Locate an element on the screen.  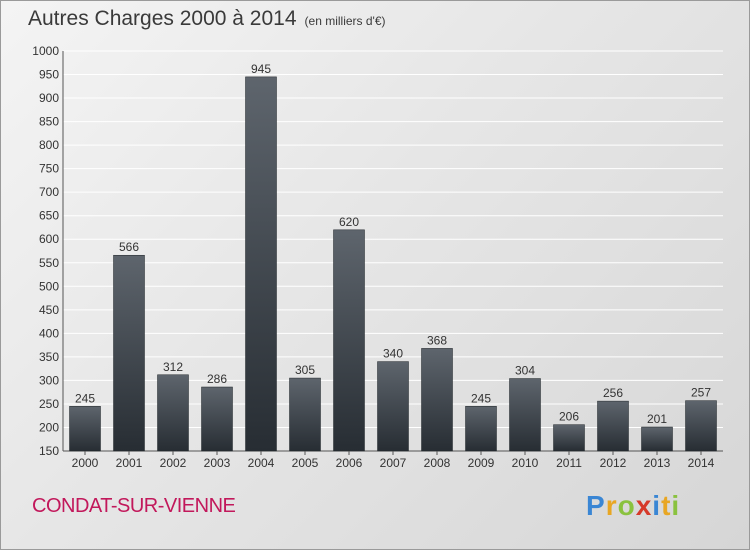
y-tick-label: 1000 is located at coordinates (45, 51).